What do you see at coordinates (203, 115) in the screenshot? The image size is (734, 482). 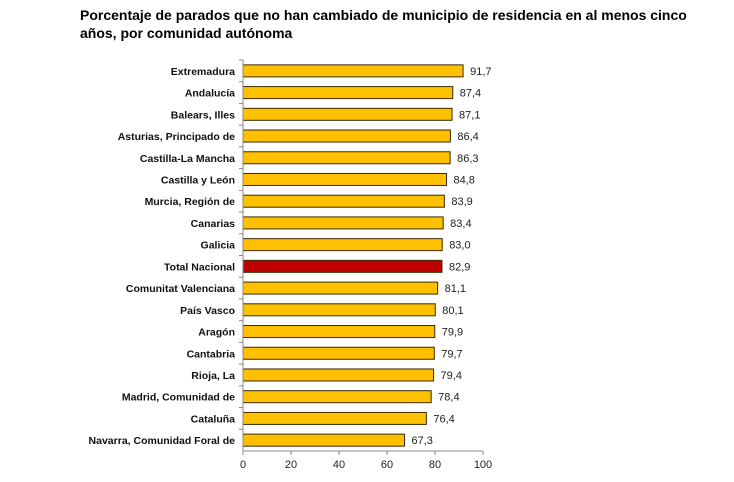 I see `category-label: Balears, Illes` at bounding box center [203, 115].